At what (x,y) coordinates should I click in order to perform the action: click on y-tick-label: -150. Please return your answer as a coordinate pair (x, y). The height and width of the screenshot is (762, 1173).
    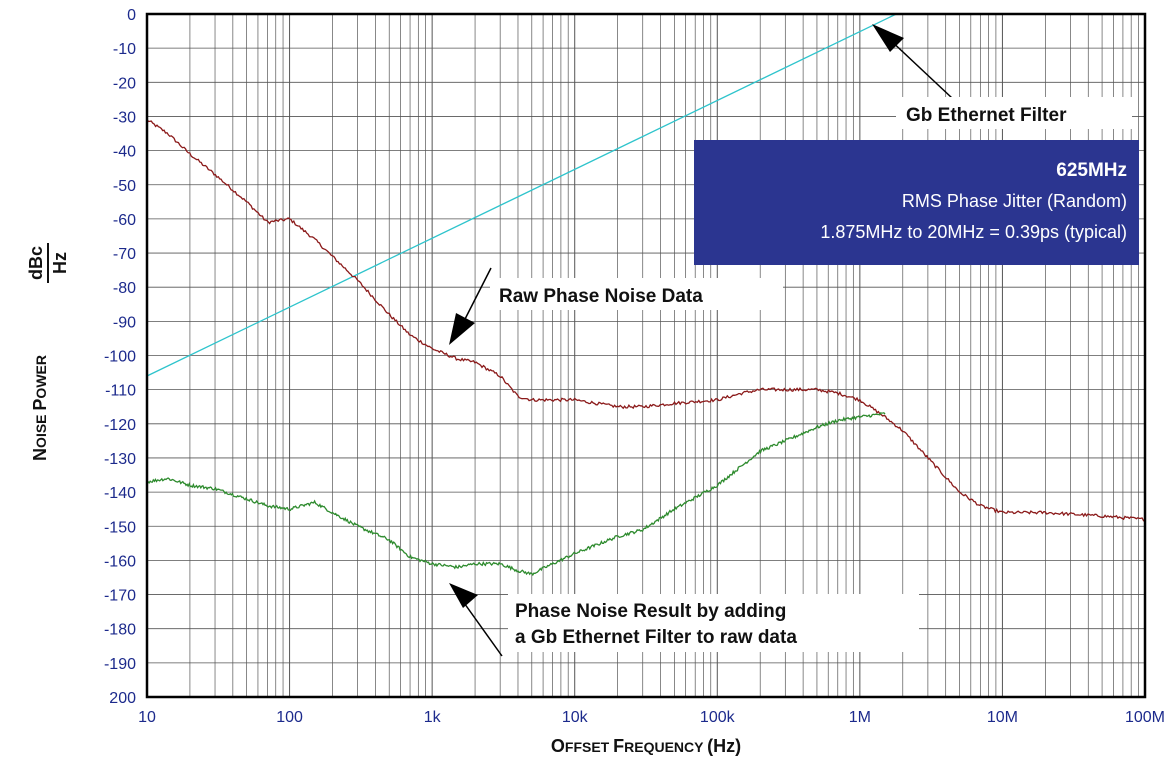
    Looking at the image, I should click on (120, 527).